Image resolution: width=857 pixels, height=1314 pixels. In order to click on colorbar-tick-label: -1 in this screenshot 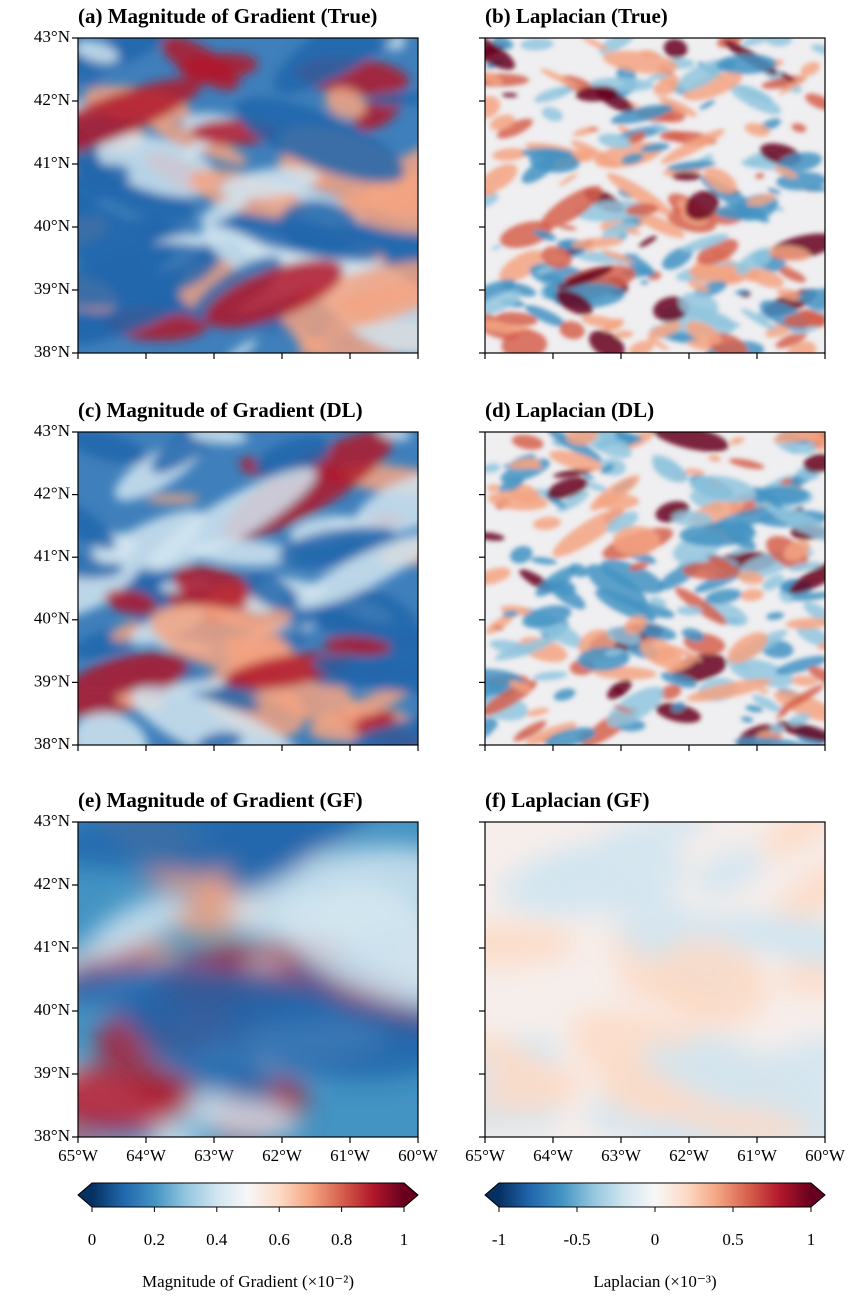, I will do `click(499, 1239)`.